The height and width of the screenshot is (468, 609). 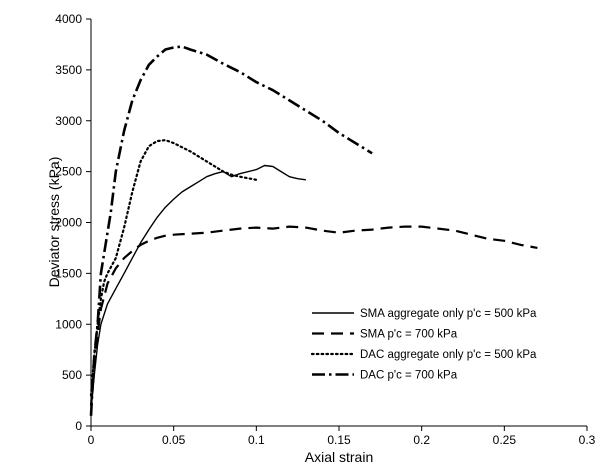 What do you see at coordinates (68, 19) in the screenshot?
I see `y-tick-label: 4000` at bounding box center [68, 19].